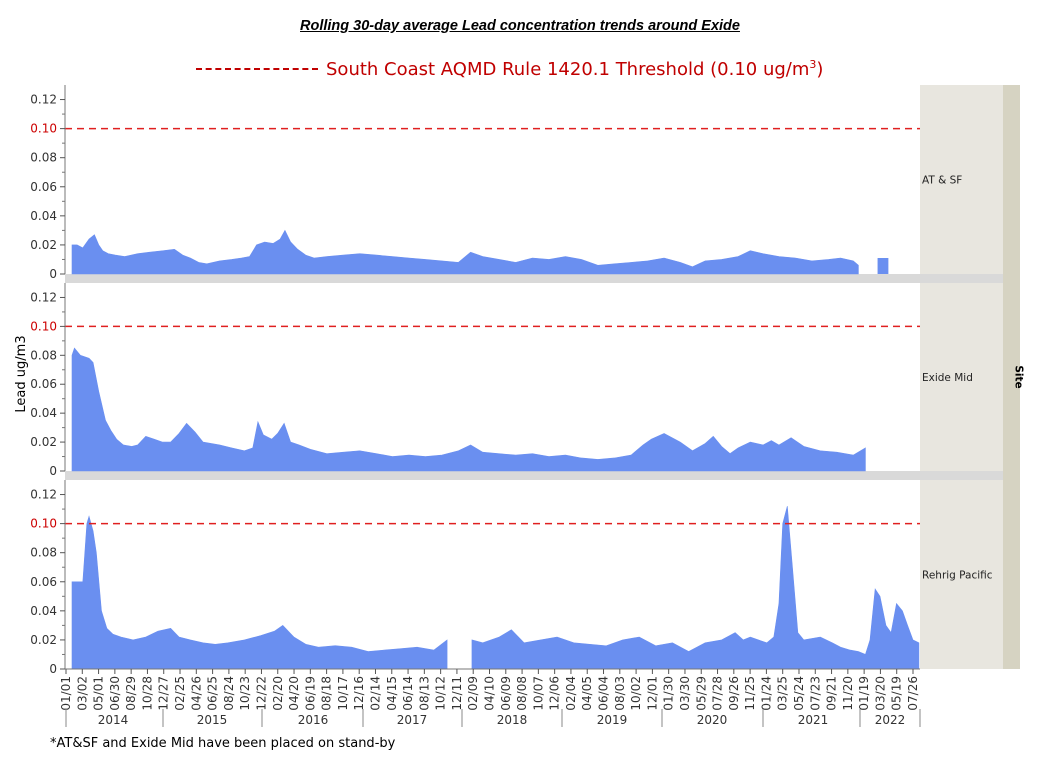 Image resolution: width=1040 pixels, height=764 pixels. What do you see at coordinates (327, 693) in the screenshot?
I see `x-tick-label: 08/18` at bounding box center [327, 693].